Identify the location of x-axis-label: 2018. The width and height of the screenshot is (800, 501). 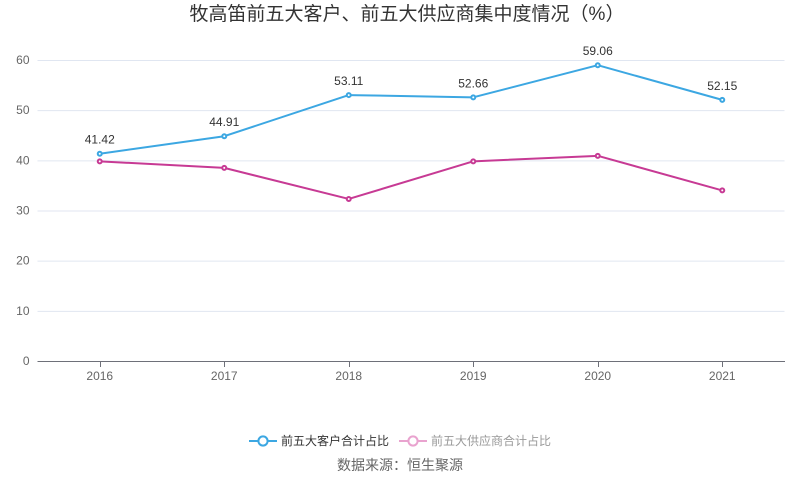
(348, 376).